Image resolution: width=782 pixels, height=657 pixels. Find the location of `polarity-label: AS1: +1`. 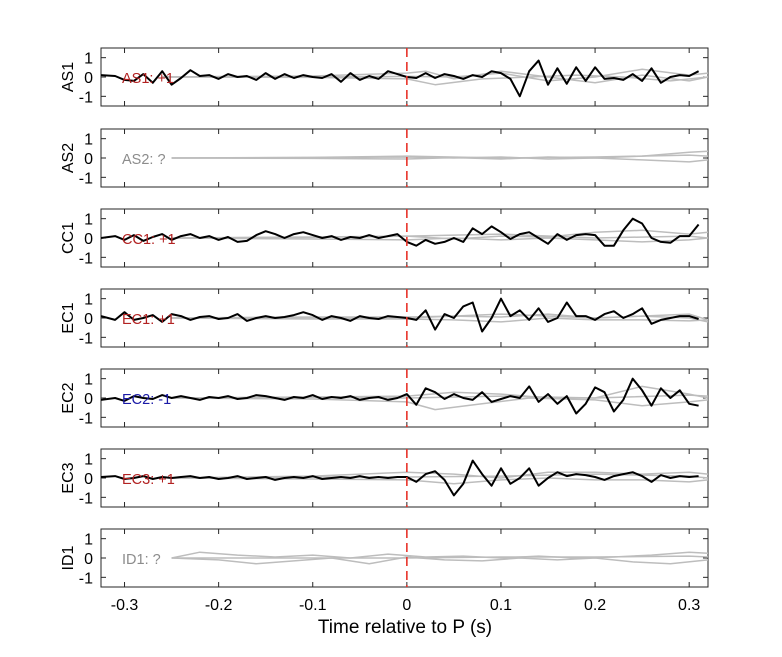

polarity-label: AS1: +1 is located at coordinates (148, 79).